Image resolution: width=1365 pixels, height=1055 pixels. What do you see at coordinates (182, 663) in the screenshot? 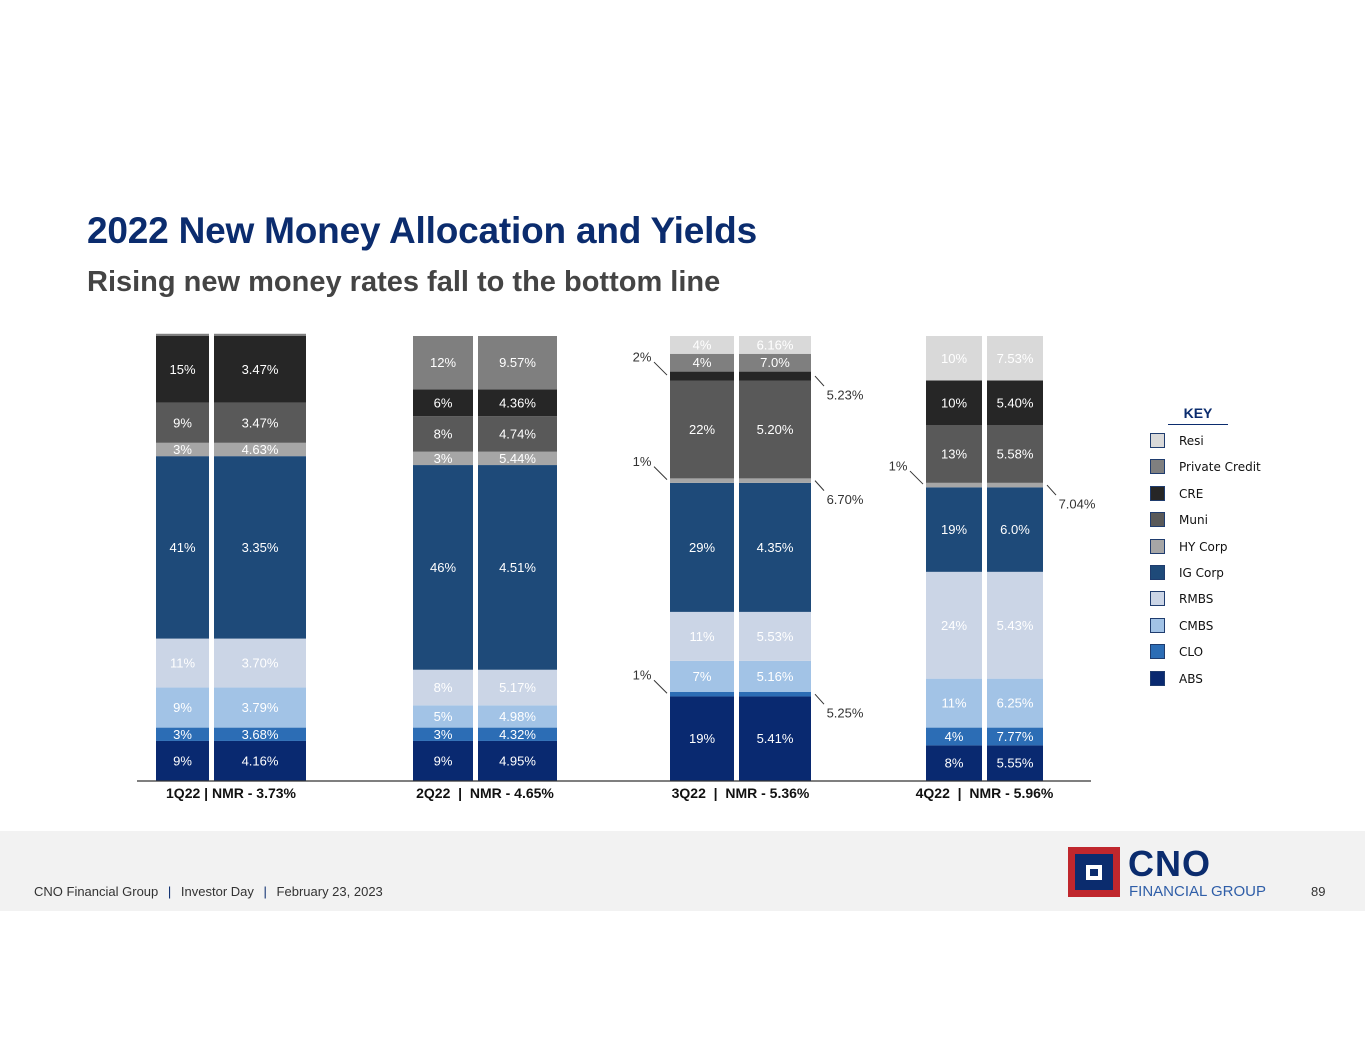
I see `allocation-data-label: 11%` at bounding box center [182, 663].